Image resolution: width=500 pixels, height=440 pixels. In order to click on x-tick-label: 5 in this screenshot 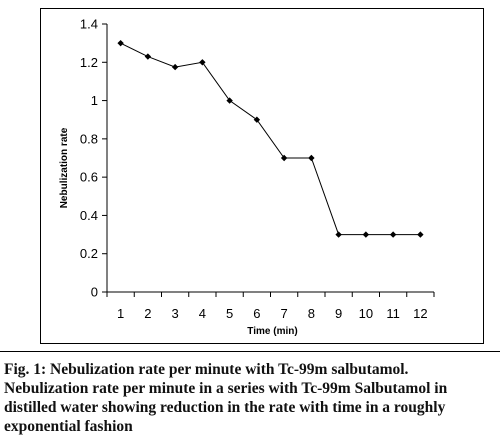, I will do `click(229, 313)`.